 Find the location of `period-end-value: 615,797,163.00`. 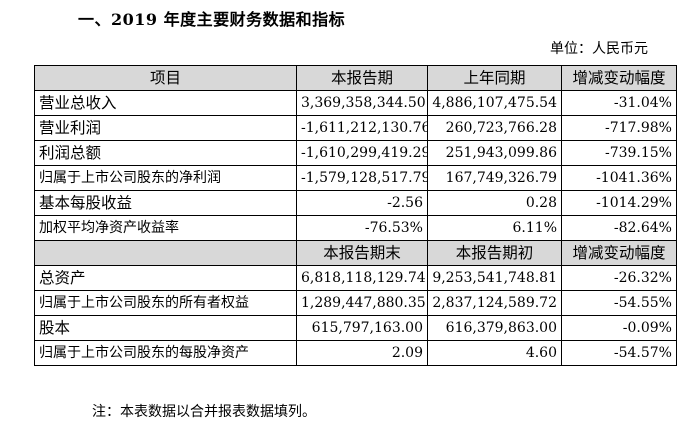

period-end-value: 615,797,163.00 is located at coordinates (362, 328).